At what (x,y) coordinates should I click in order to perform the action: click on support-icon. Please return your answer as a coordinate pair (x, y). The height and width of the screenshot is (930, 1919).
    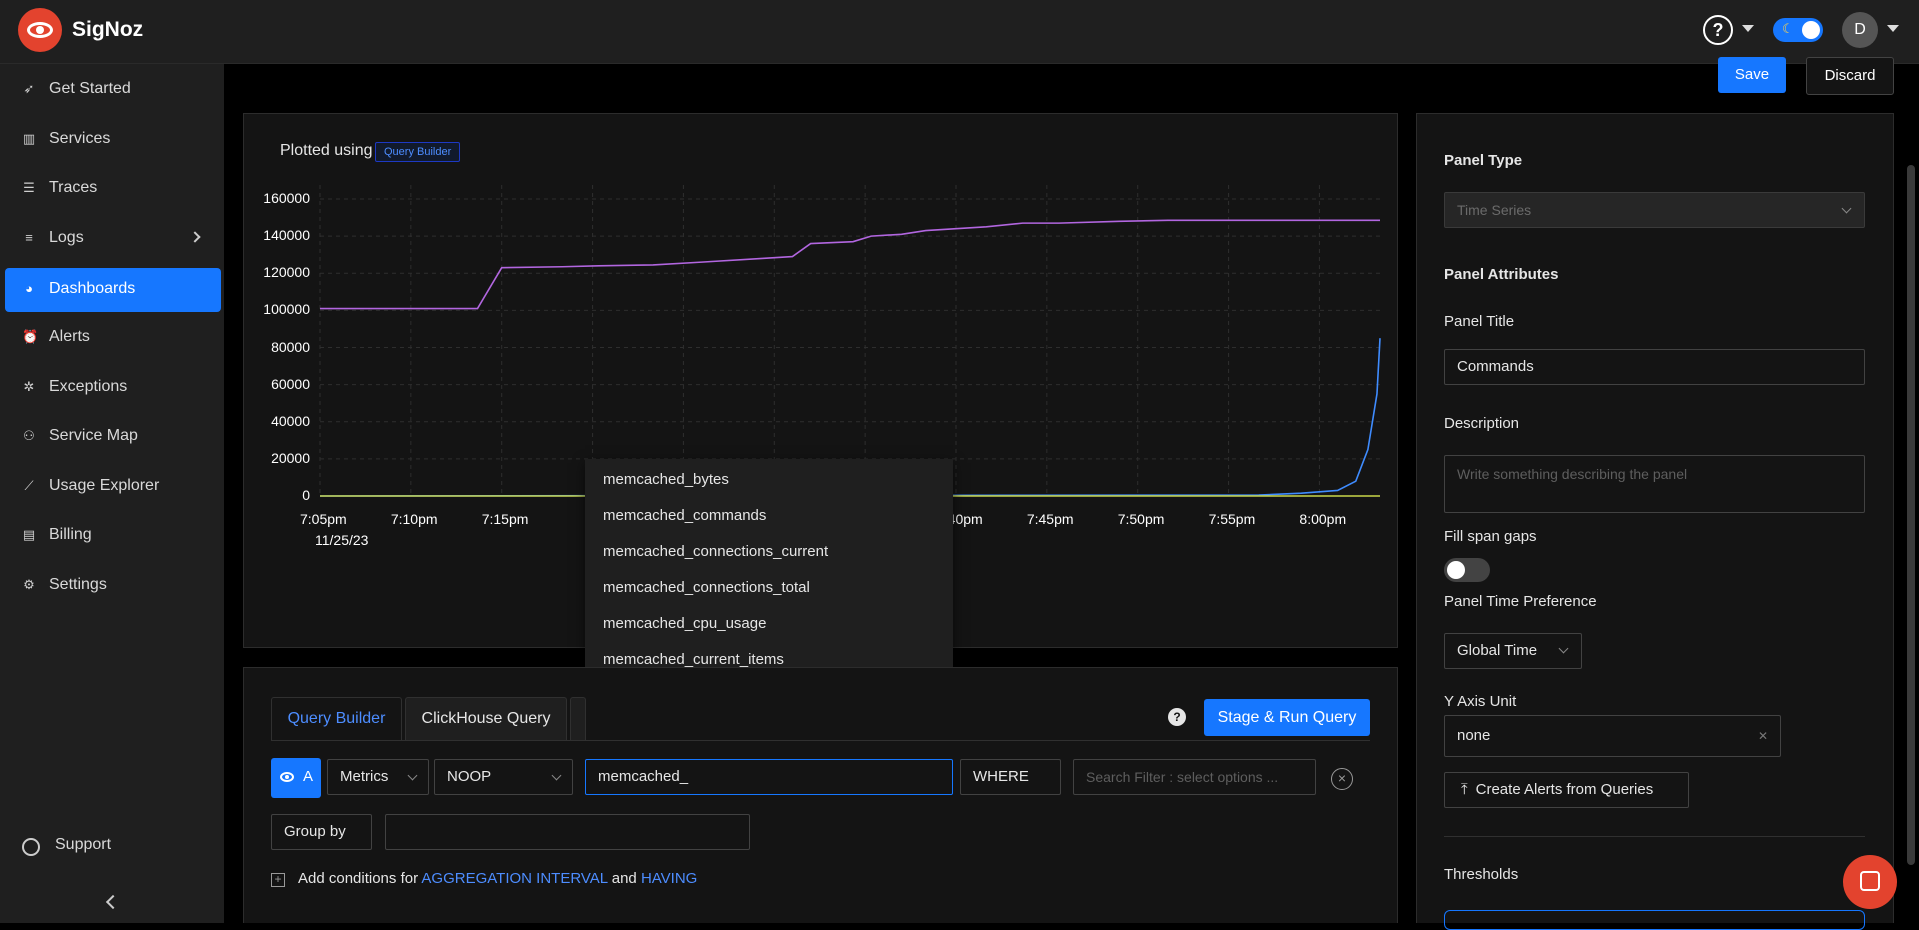
    Looking at the image, I should click on (31, 847).